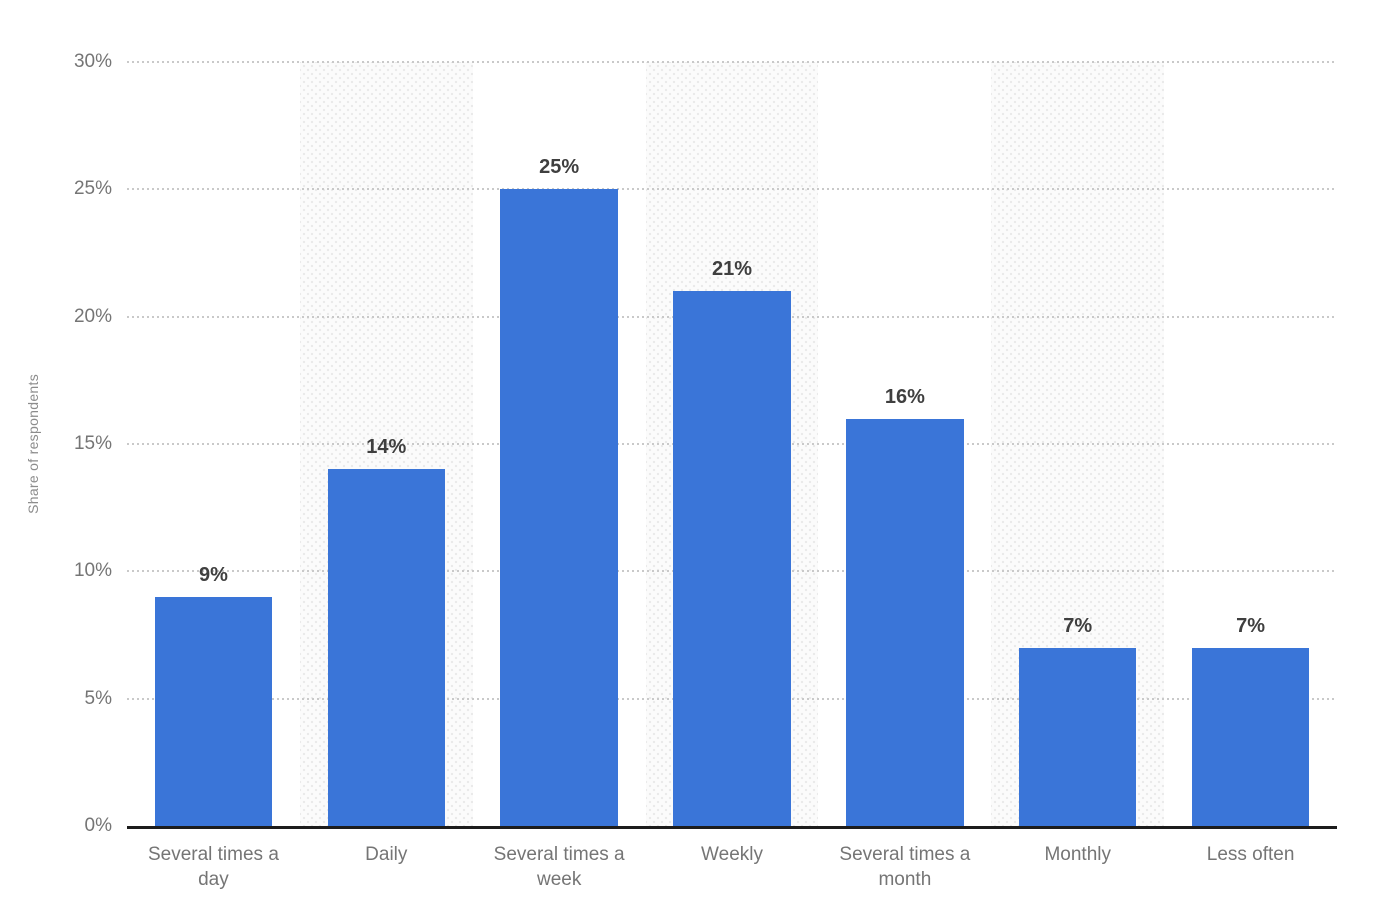  Describe the element at coordinates (905, 867) in the screenshot. I see `x-tick-label: Several times a month` at that location.